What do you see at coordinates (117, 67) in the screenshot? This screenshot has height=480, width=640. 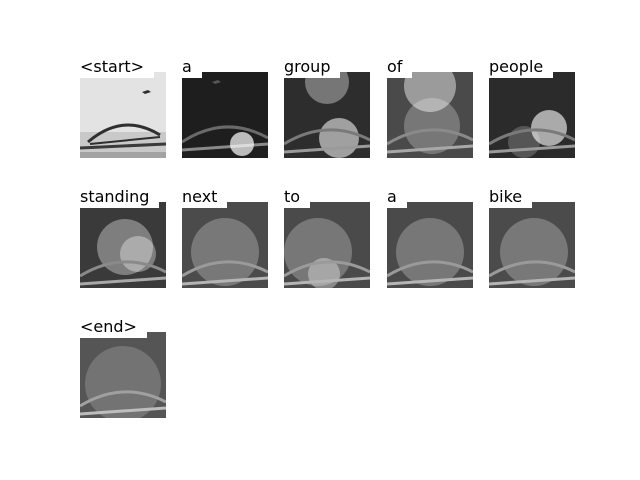 I see `word-label: <start>` at bounding box center [117, 67].